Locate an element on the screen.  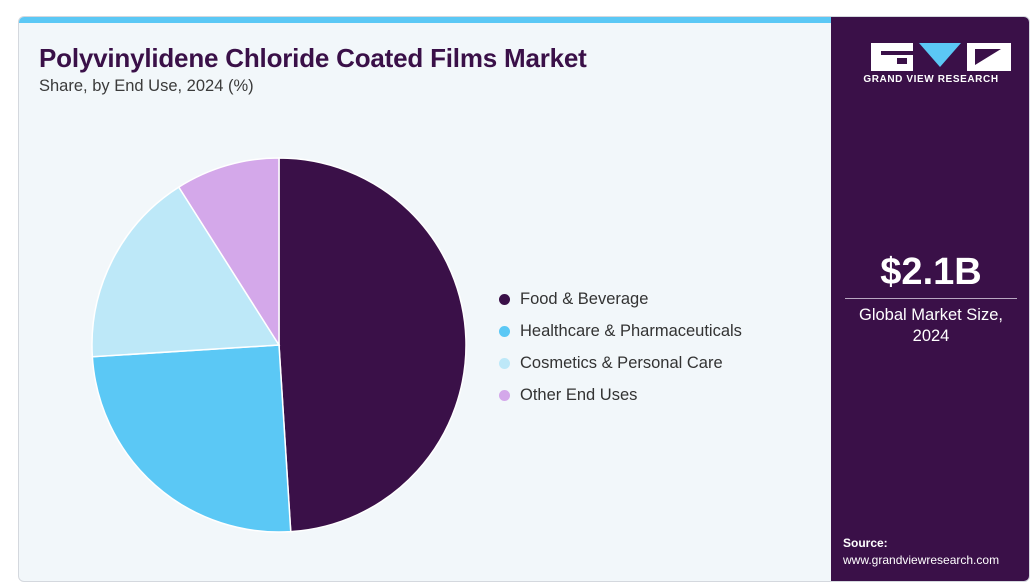
source-url: www.grandviewresearch.com is located at coordinates (921, 560).